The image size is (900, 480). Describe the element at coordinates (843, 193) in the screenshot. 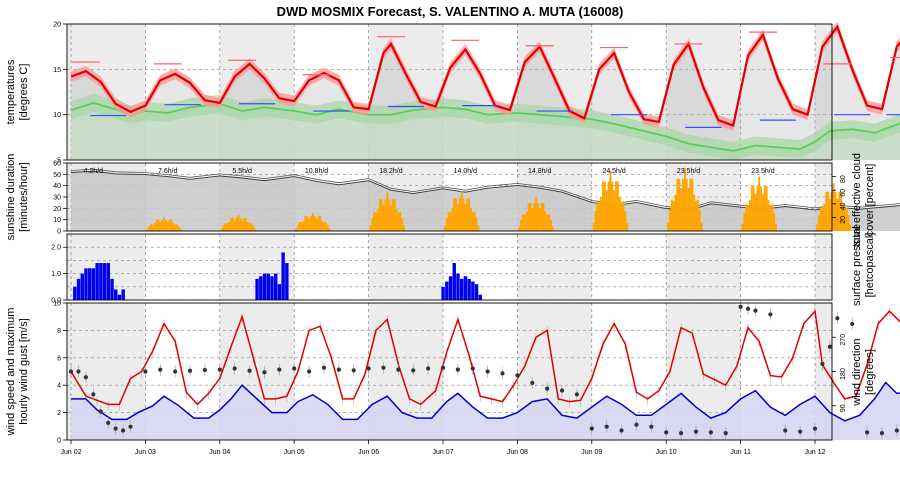

I see `cloud-tick-label: 60` at that location.